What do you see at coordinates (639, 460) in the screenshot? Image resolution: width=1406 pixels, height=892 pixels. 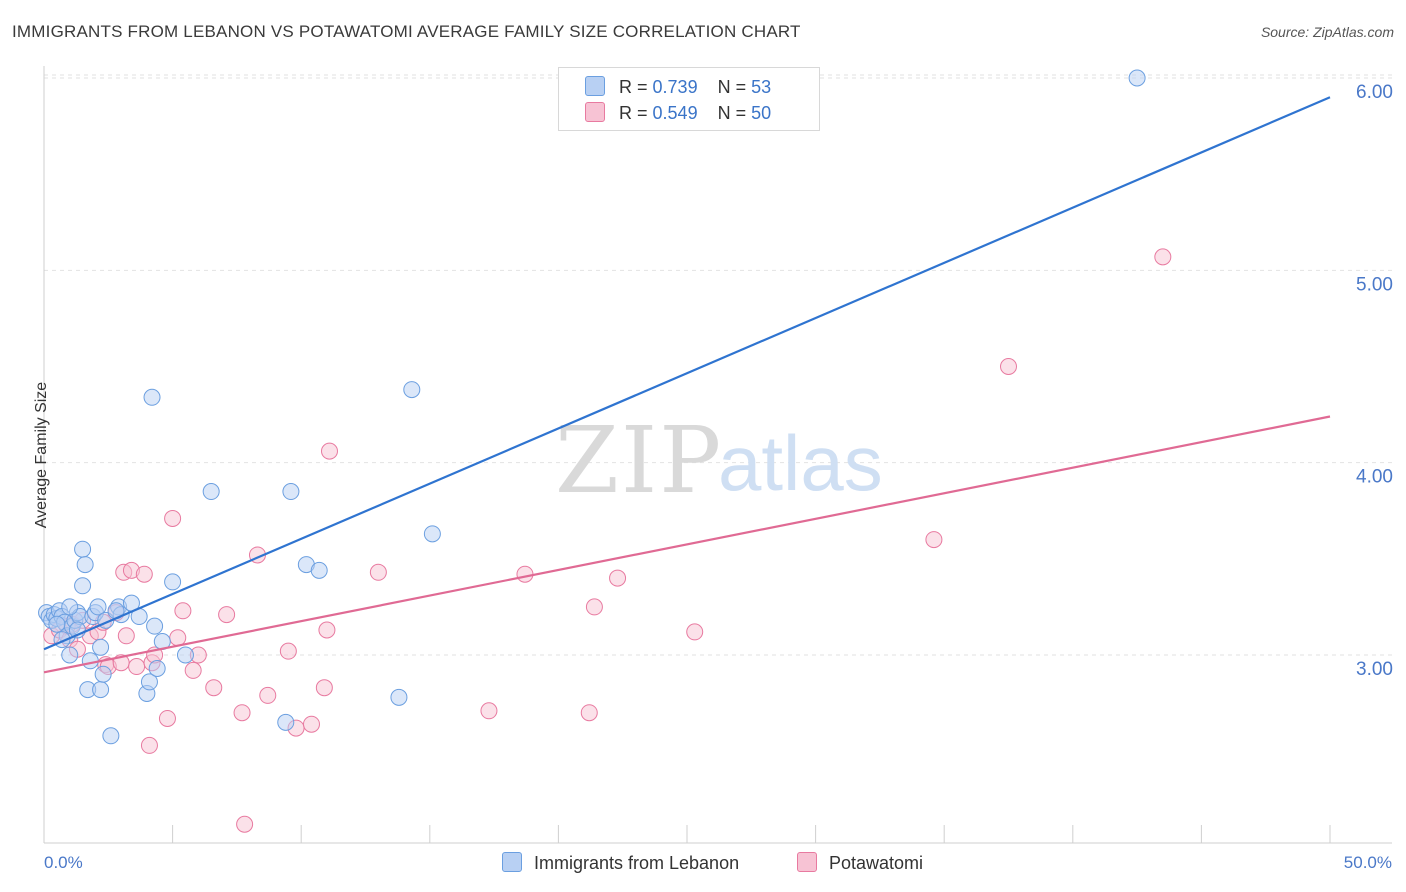 I see `watermark-zip: ZIP` at bounding box center [639, 460].